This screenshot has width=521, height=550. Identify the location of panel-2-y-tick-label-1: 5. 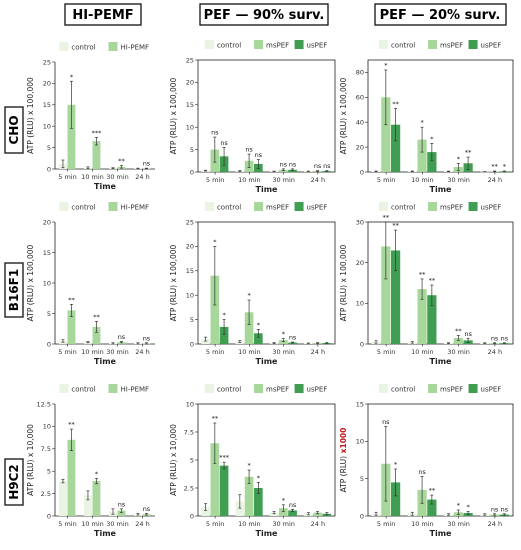
(192, 150).